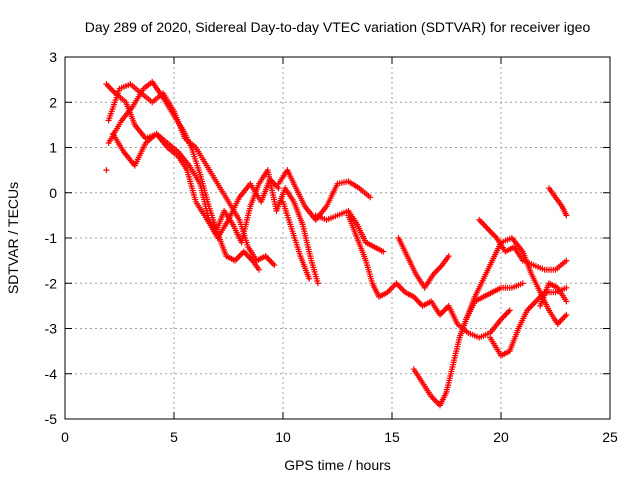  Describe the element at coordinates (337, 465) in the screenshot. I see `x-axis-label: GPS time / hours` at that location.